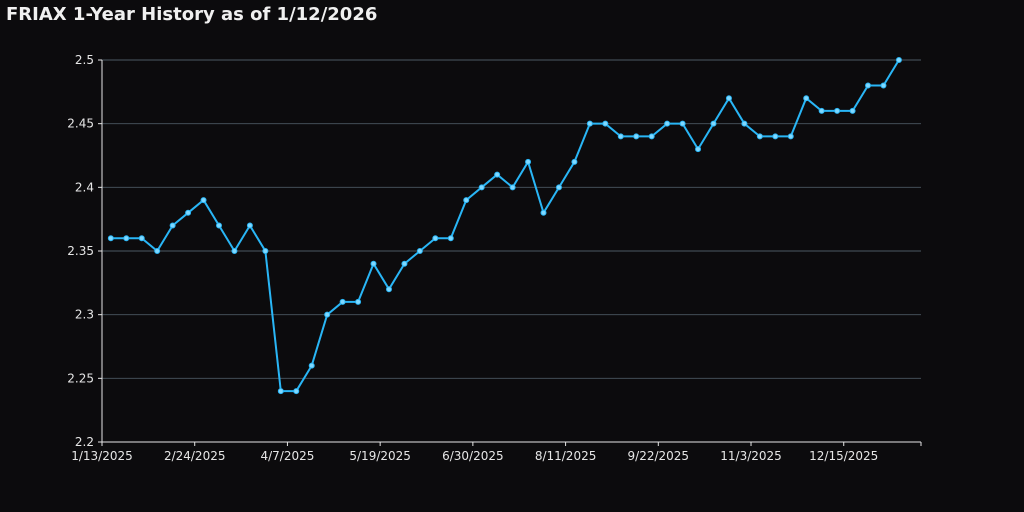 This screenshot has height=512, width=1024. I want to click on x-tick-label: 2/24/2025, so click(195, 456).